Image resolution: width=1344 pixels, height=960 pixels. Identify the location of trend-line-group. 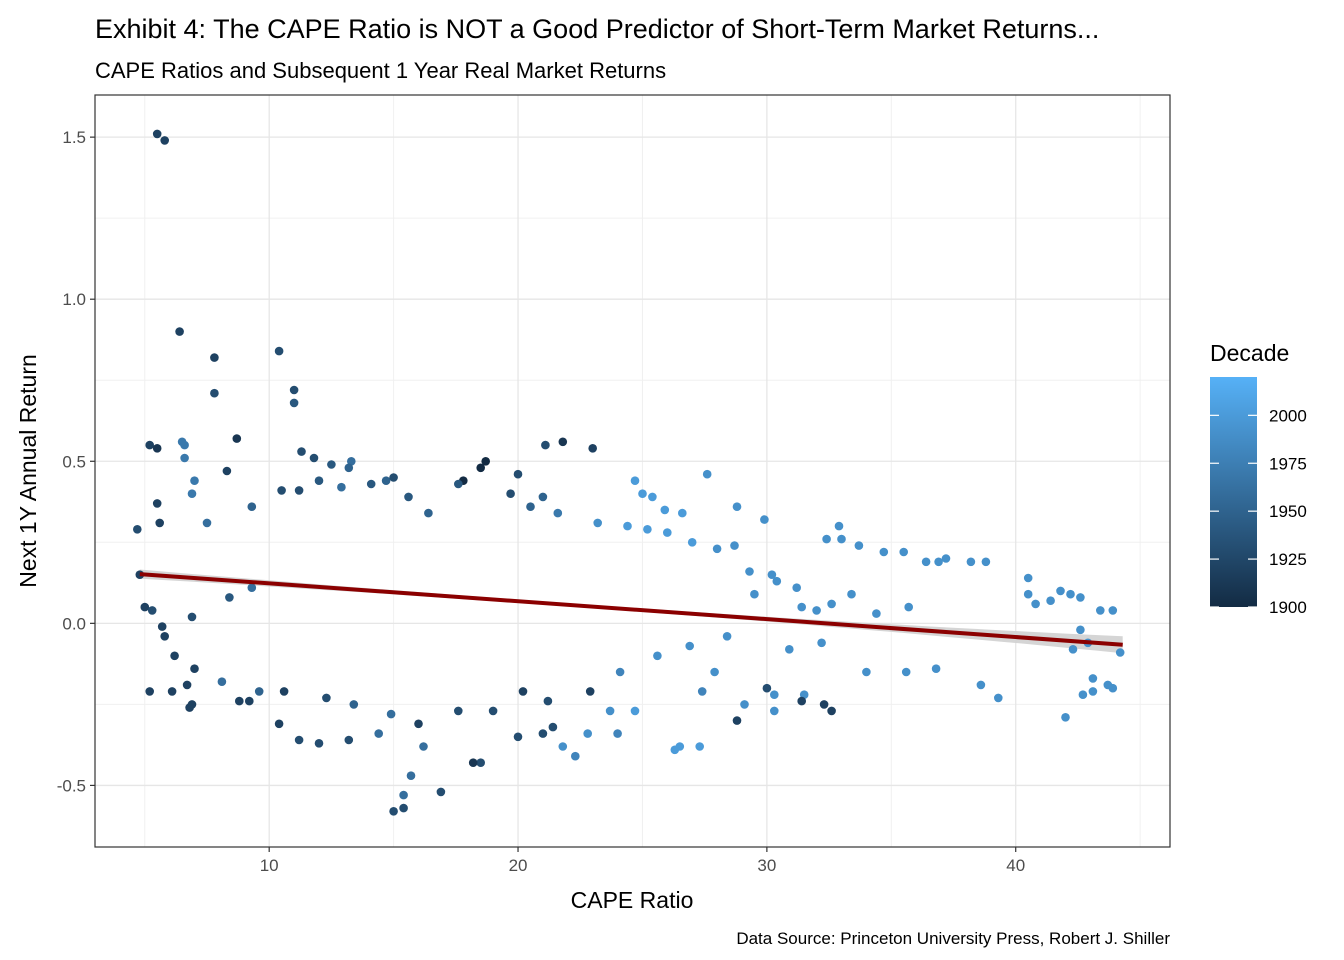
(631, 609).